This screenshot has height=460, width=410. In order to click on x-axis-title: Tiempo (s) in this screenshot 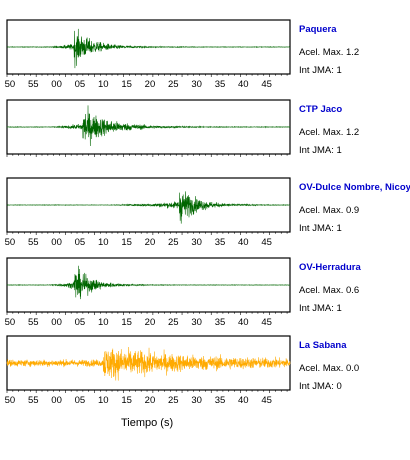, I will do `click(147, 423)`.